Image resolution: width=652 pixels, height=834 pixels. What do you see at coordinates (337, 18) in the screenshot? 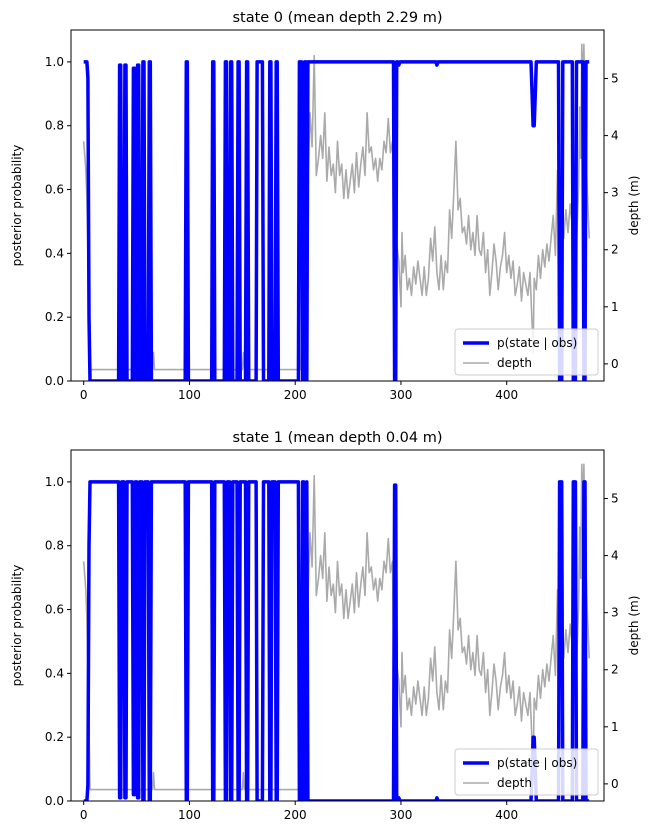
I see `chart-title: state 0 (mean depth 2.29 m)` at bounding box center [337, 18].